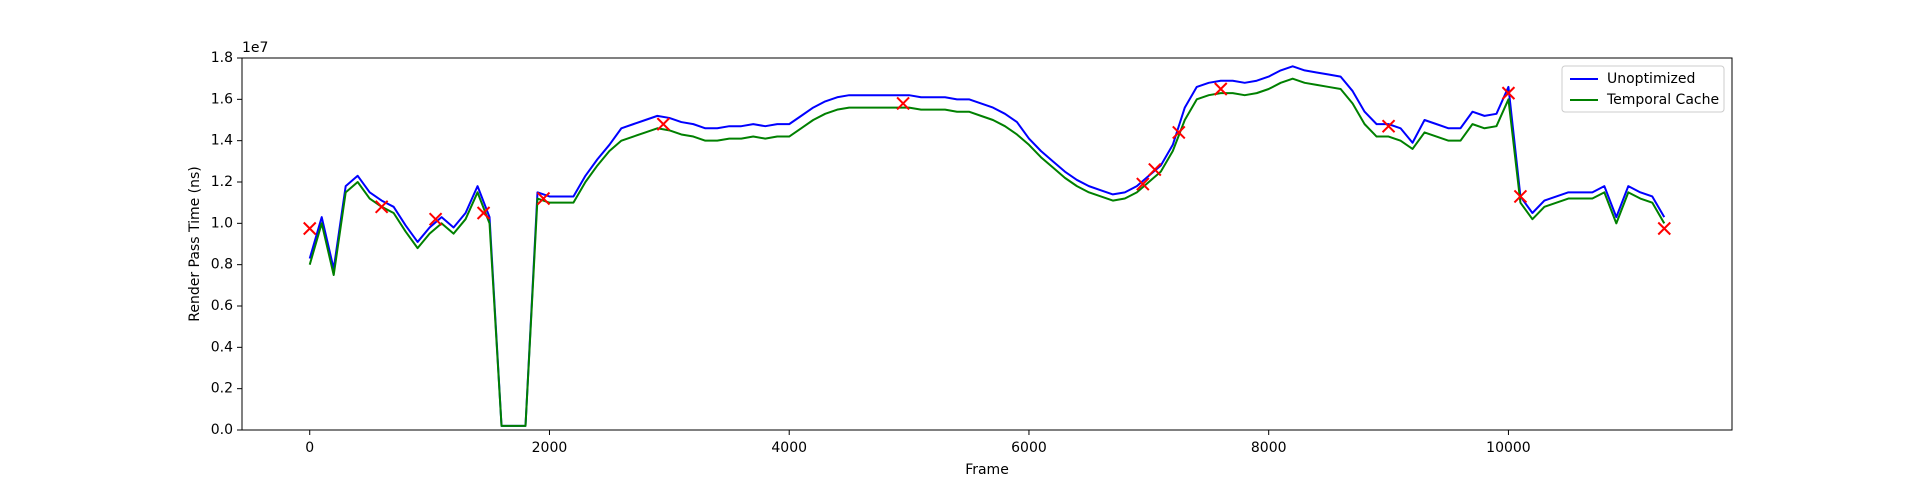  What do you see at coordinates (1662, 100) in the screenshot?
I see `legend-label: Temporal Cache` at bounding box center [1662, 100].